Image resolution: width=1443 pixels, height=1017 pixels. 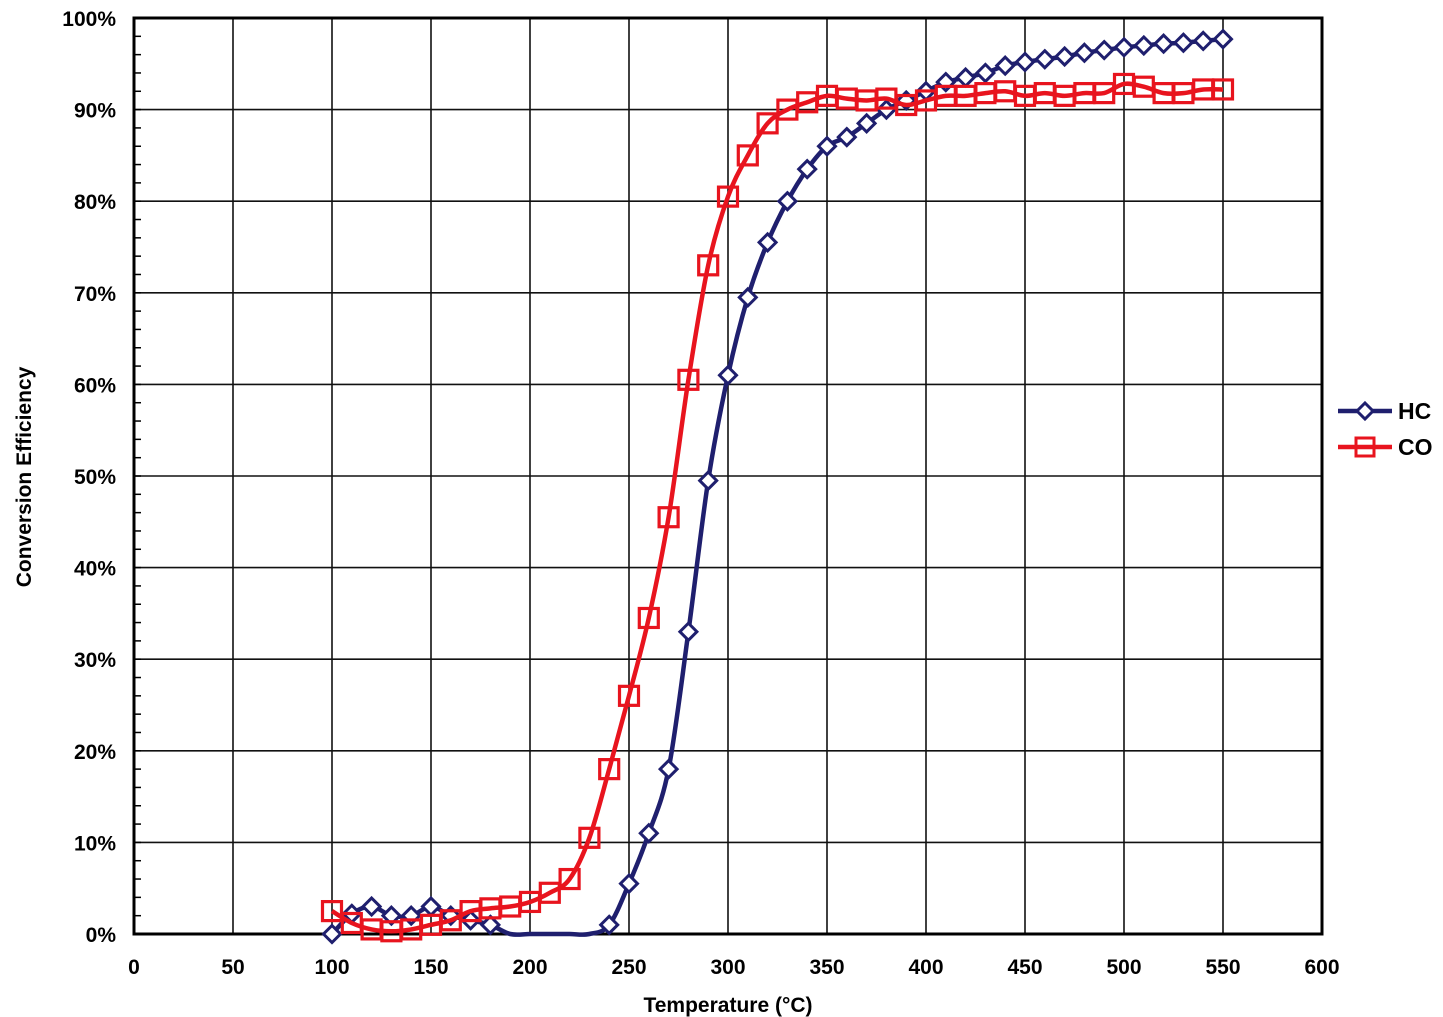 I want to click on x-axis-title: Temperature (°C), so click(x=727, y=1005).